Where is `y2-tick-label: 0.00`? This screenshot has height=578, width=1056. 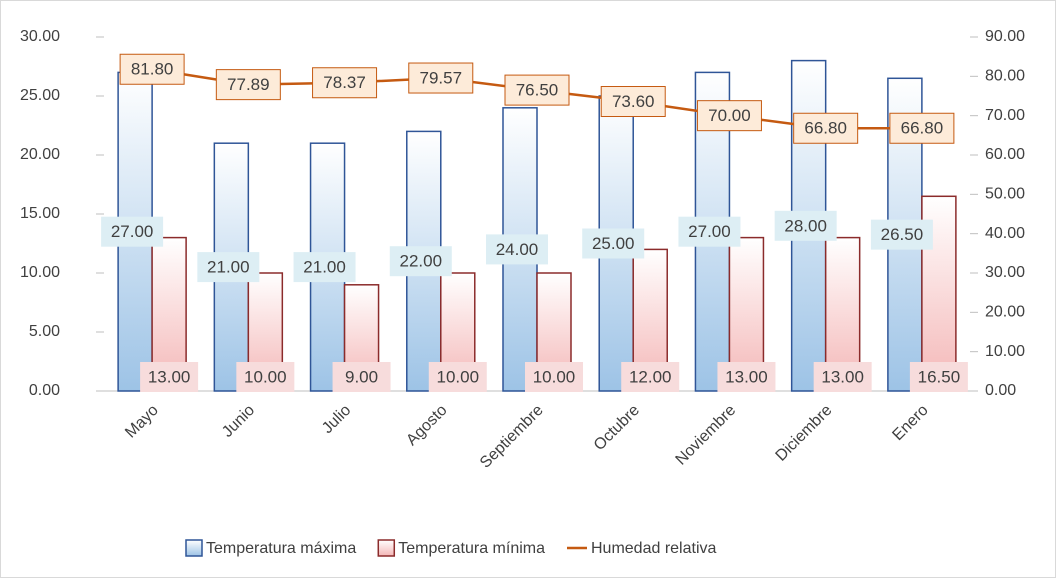
y2-tick-label: 0.00 is located at coordinates (1000, 390).